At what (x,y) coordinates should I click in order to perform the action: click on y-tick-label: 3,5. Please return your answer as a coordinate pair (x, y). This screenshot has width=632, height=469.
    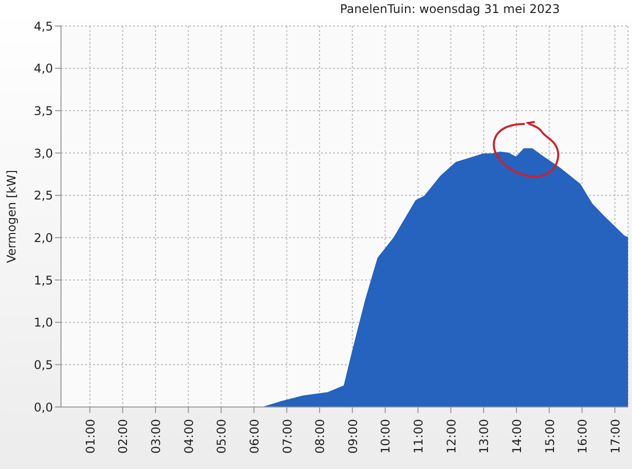
    Looking at the image, I should click on (43, 111).